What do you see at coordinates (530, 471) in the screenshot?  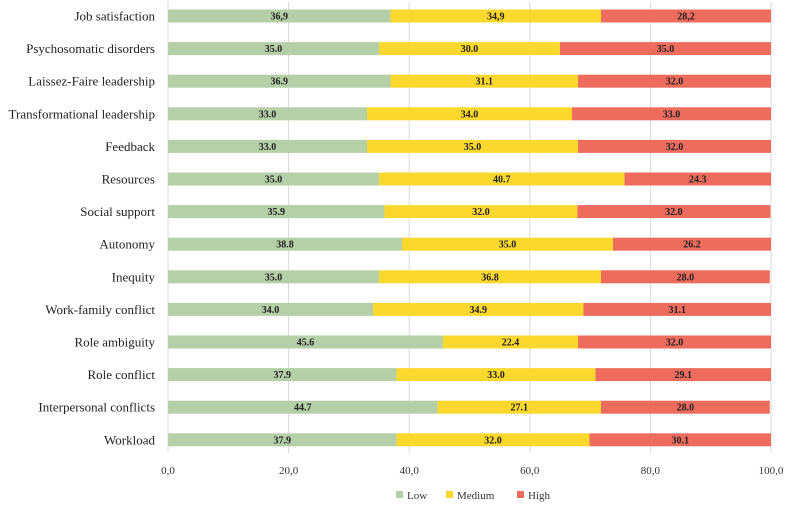 I see `x-tick-label-3: 60,0` at bounding box center [530, 471].